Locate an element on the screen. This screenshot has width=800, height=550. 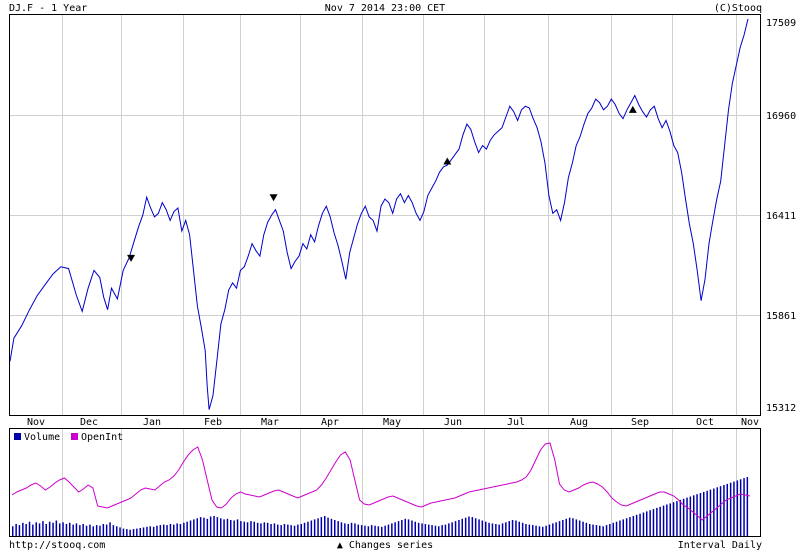
symbol-title: DJ.F - 1 Year is located at coordinates (48, 8).